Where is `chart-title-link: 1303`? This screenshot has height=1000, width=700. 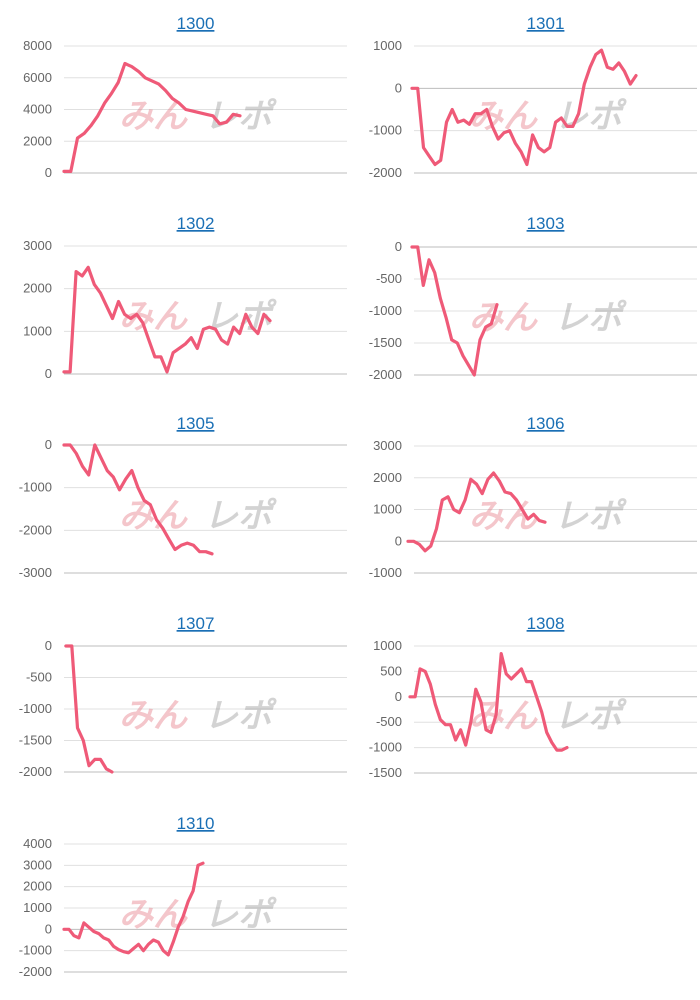
chart-title-link: 1303 is located at coordinates (546, 223).